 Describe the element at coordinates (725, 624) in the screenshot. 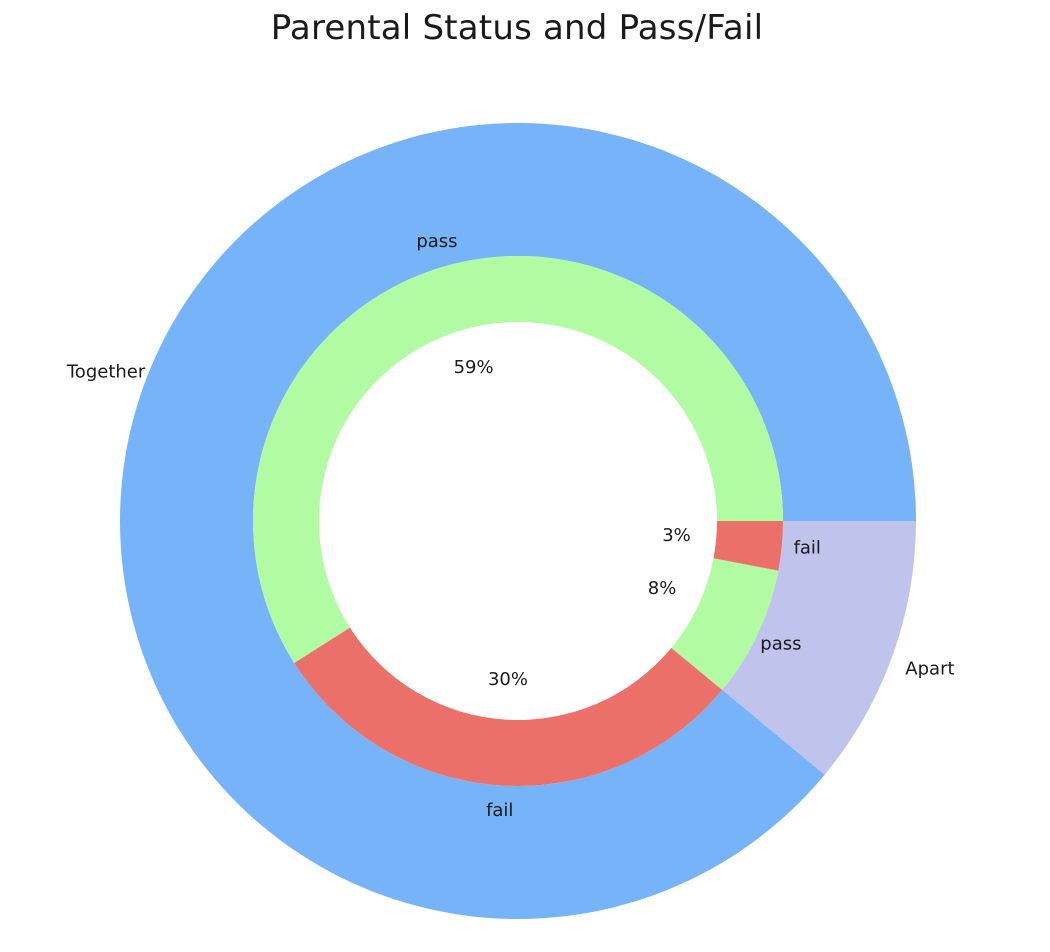

I see `inner-slice-apart-pass` at that location.